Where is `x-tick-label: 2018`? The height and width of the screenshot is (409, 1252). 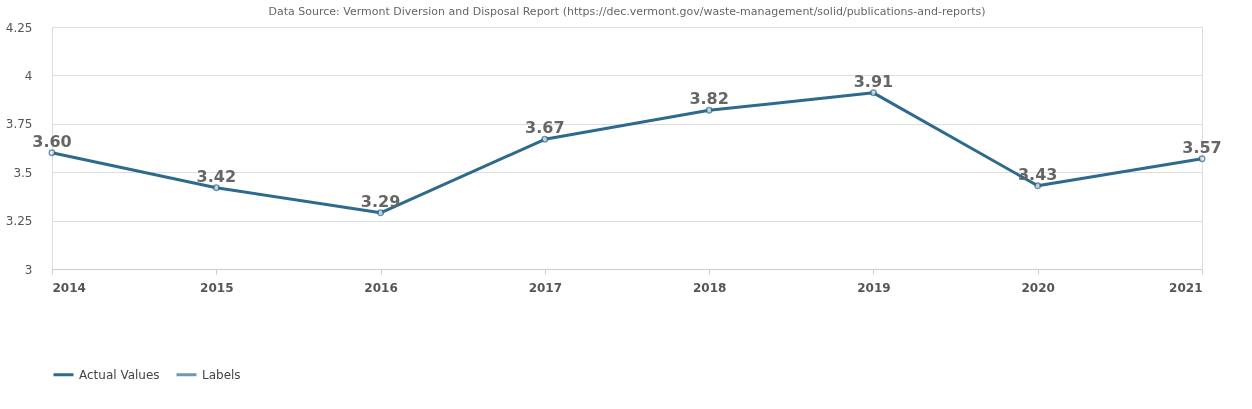
x-tick-label: 2018 is located at coordinates (709, 287).